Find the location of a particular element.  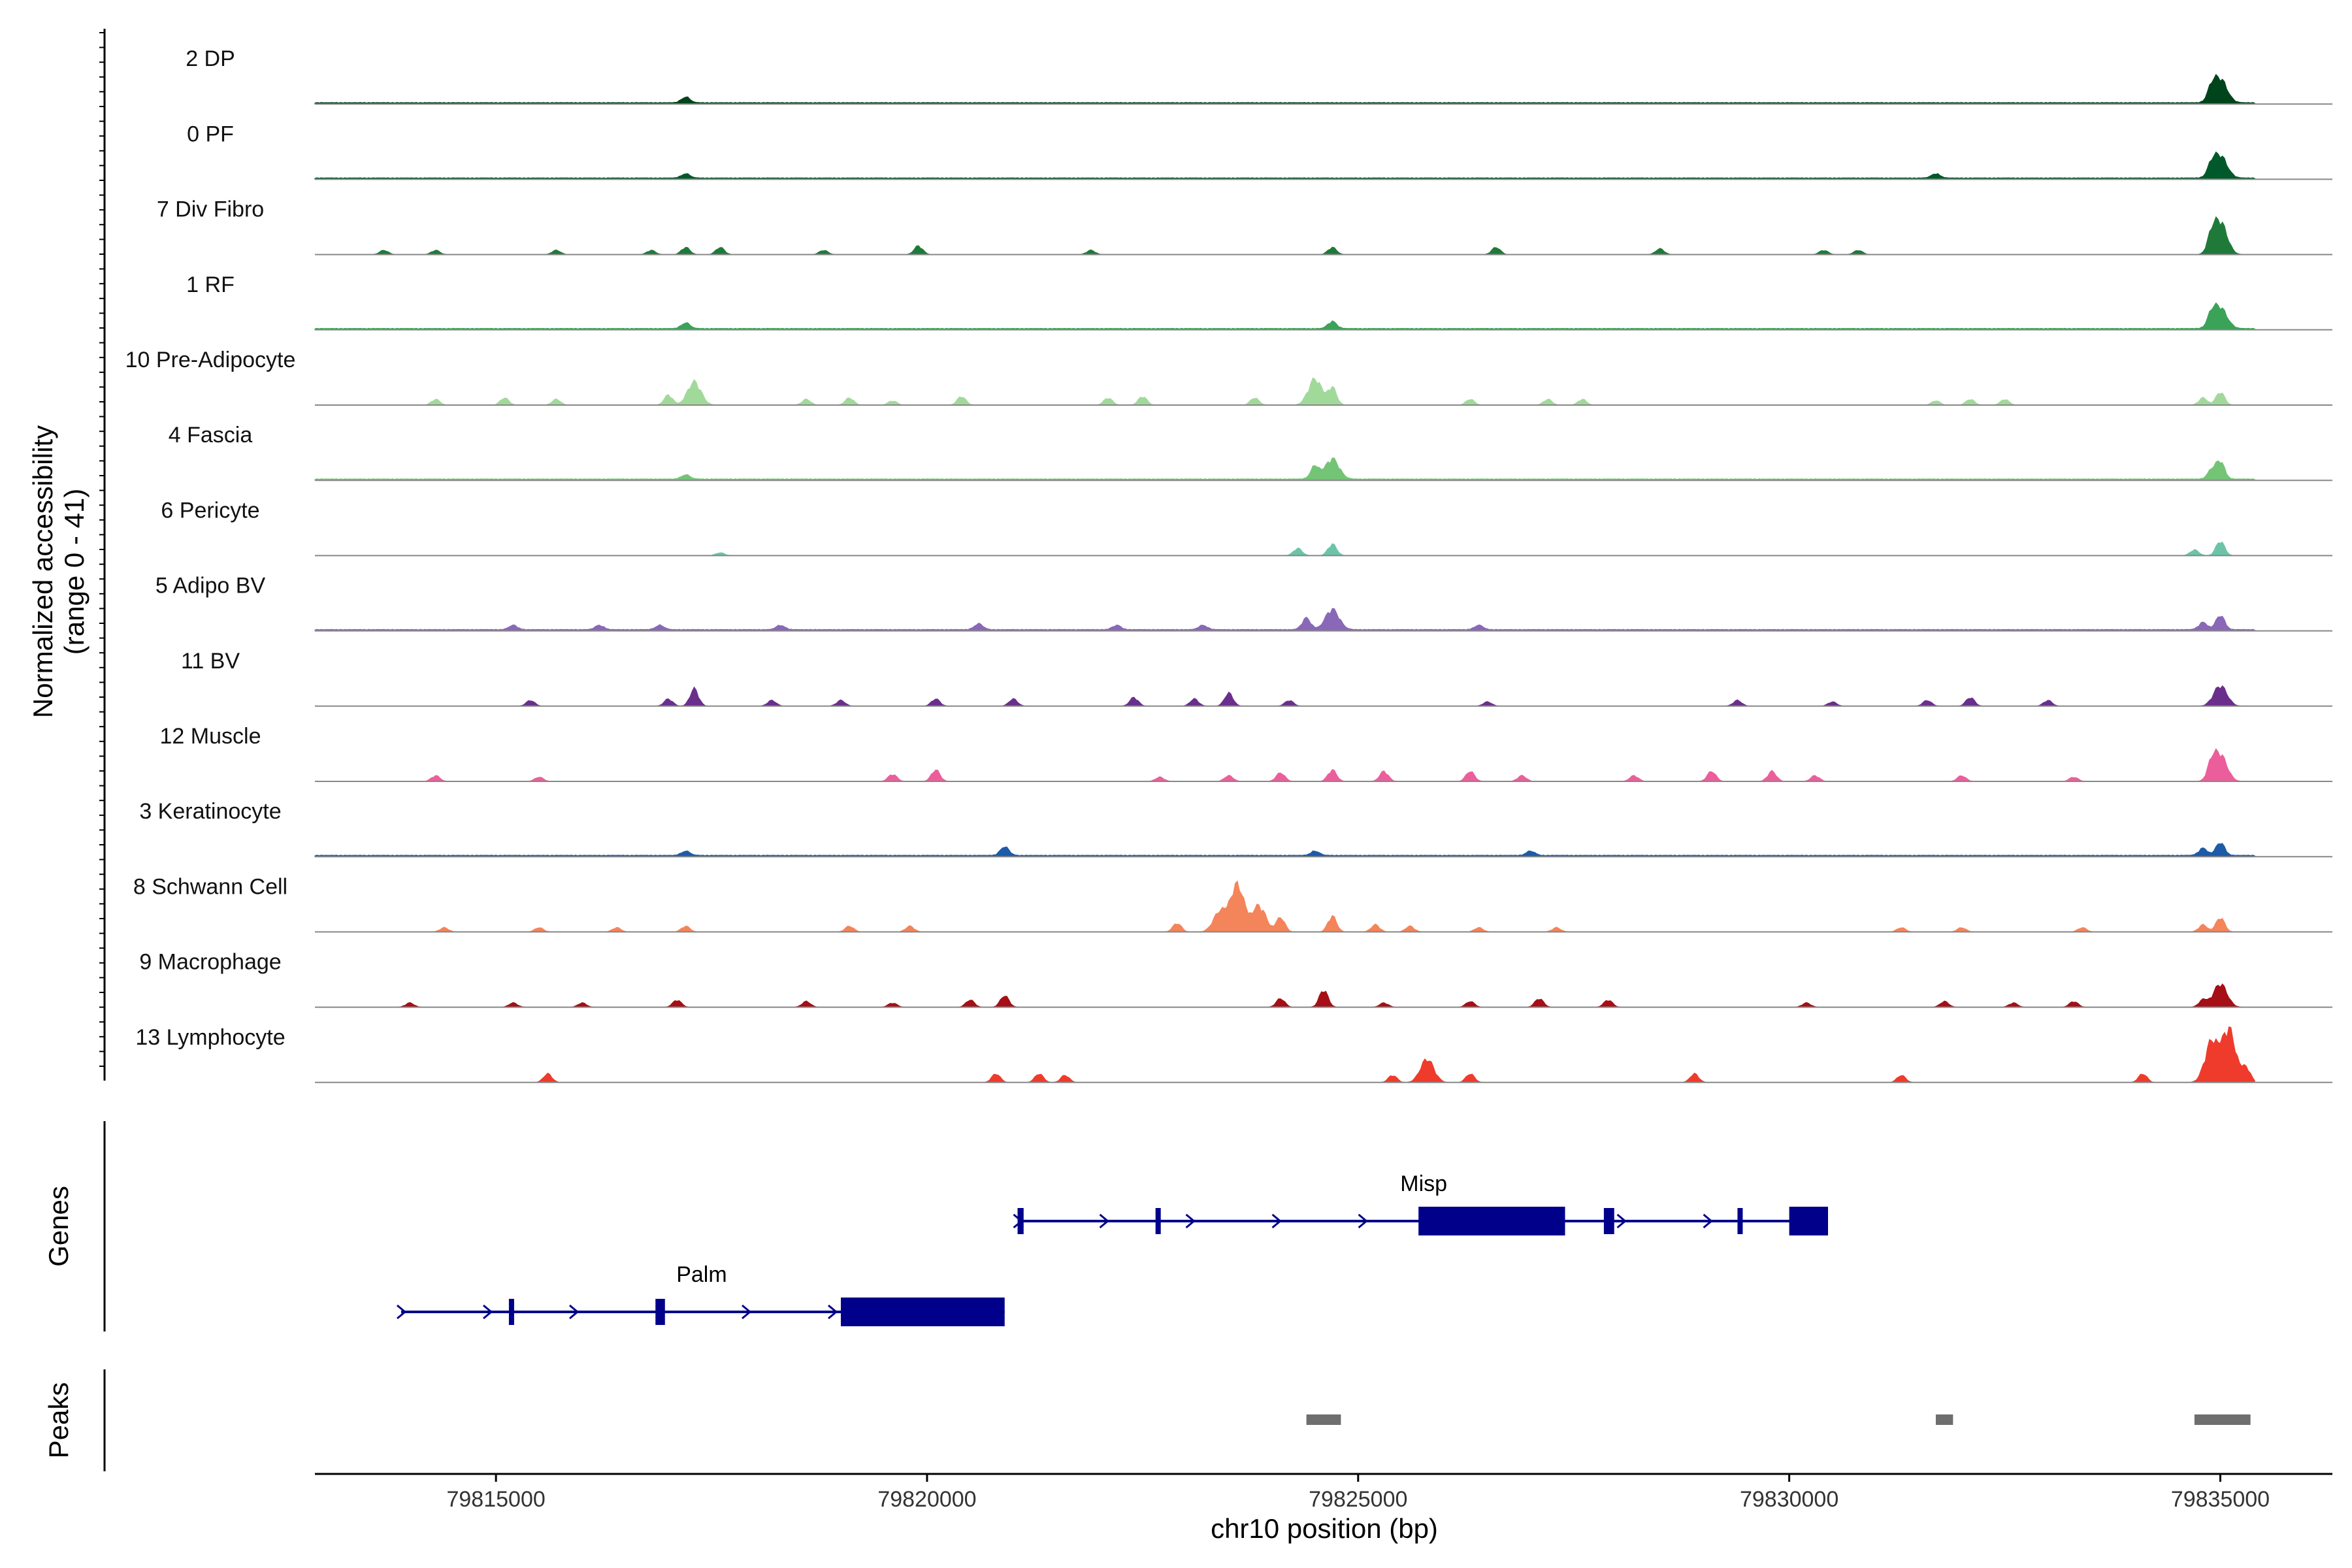

track-8-schwann-cell: 8 Schwann Cell is located at coordinates (1232, 903).